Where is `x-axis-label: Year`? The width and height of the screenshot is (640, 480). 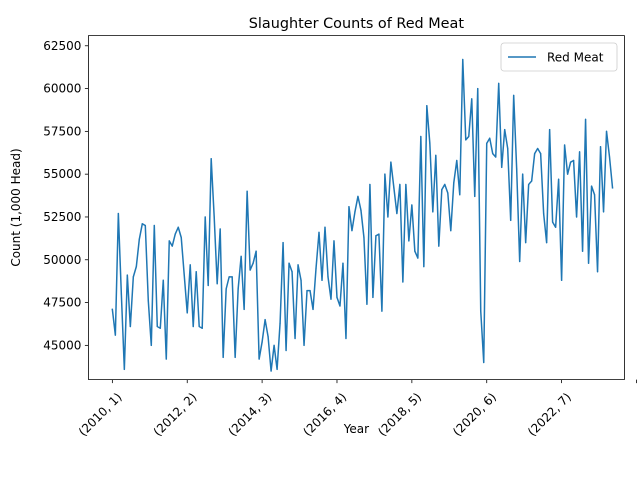
x-axis-label: Year is located at coordinates (356, 429).